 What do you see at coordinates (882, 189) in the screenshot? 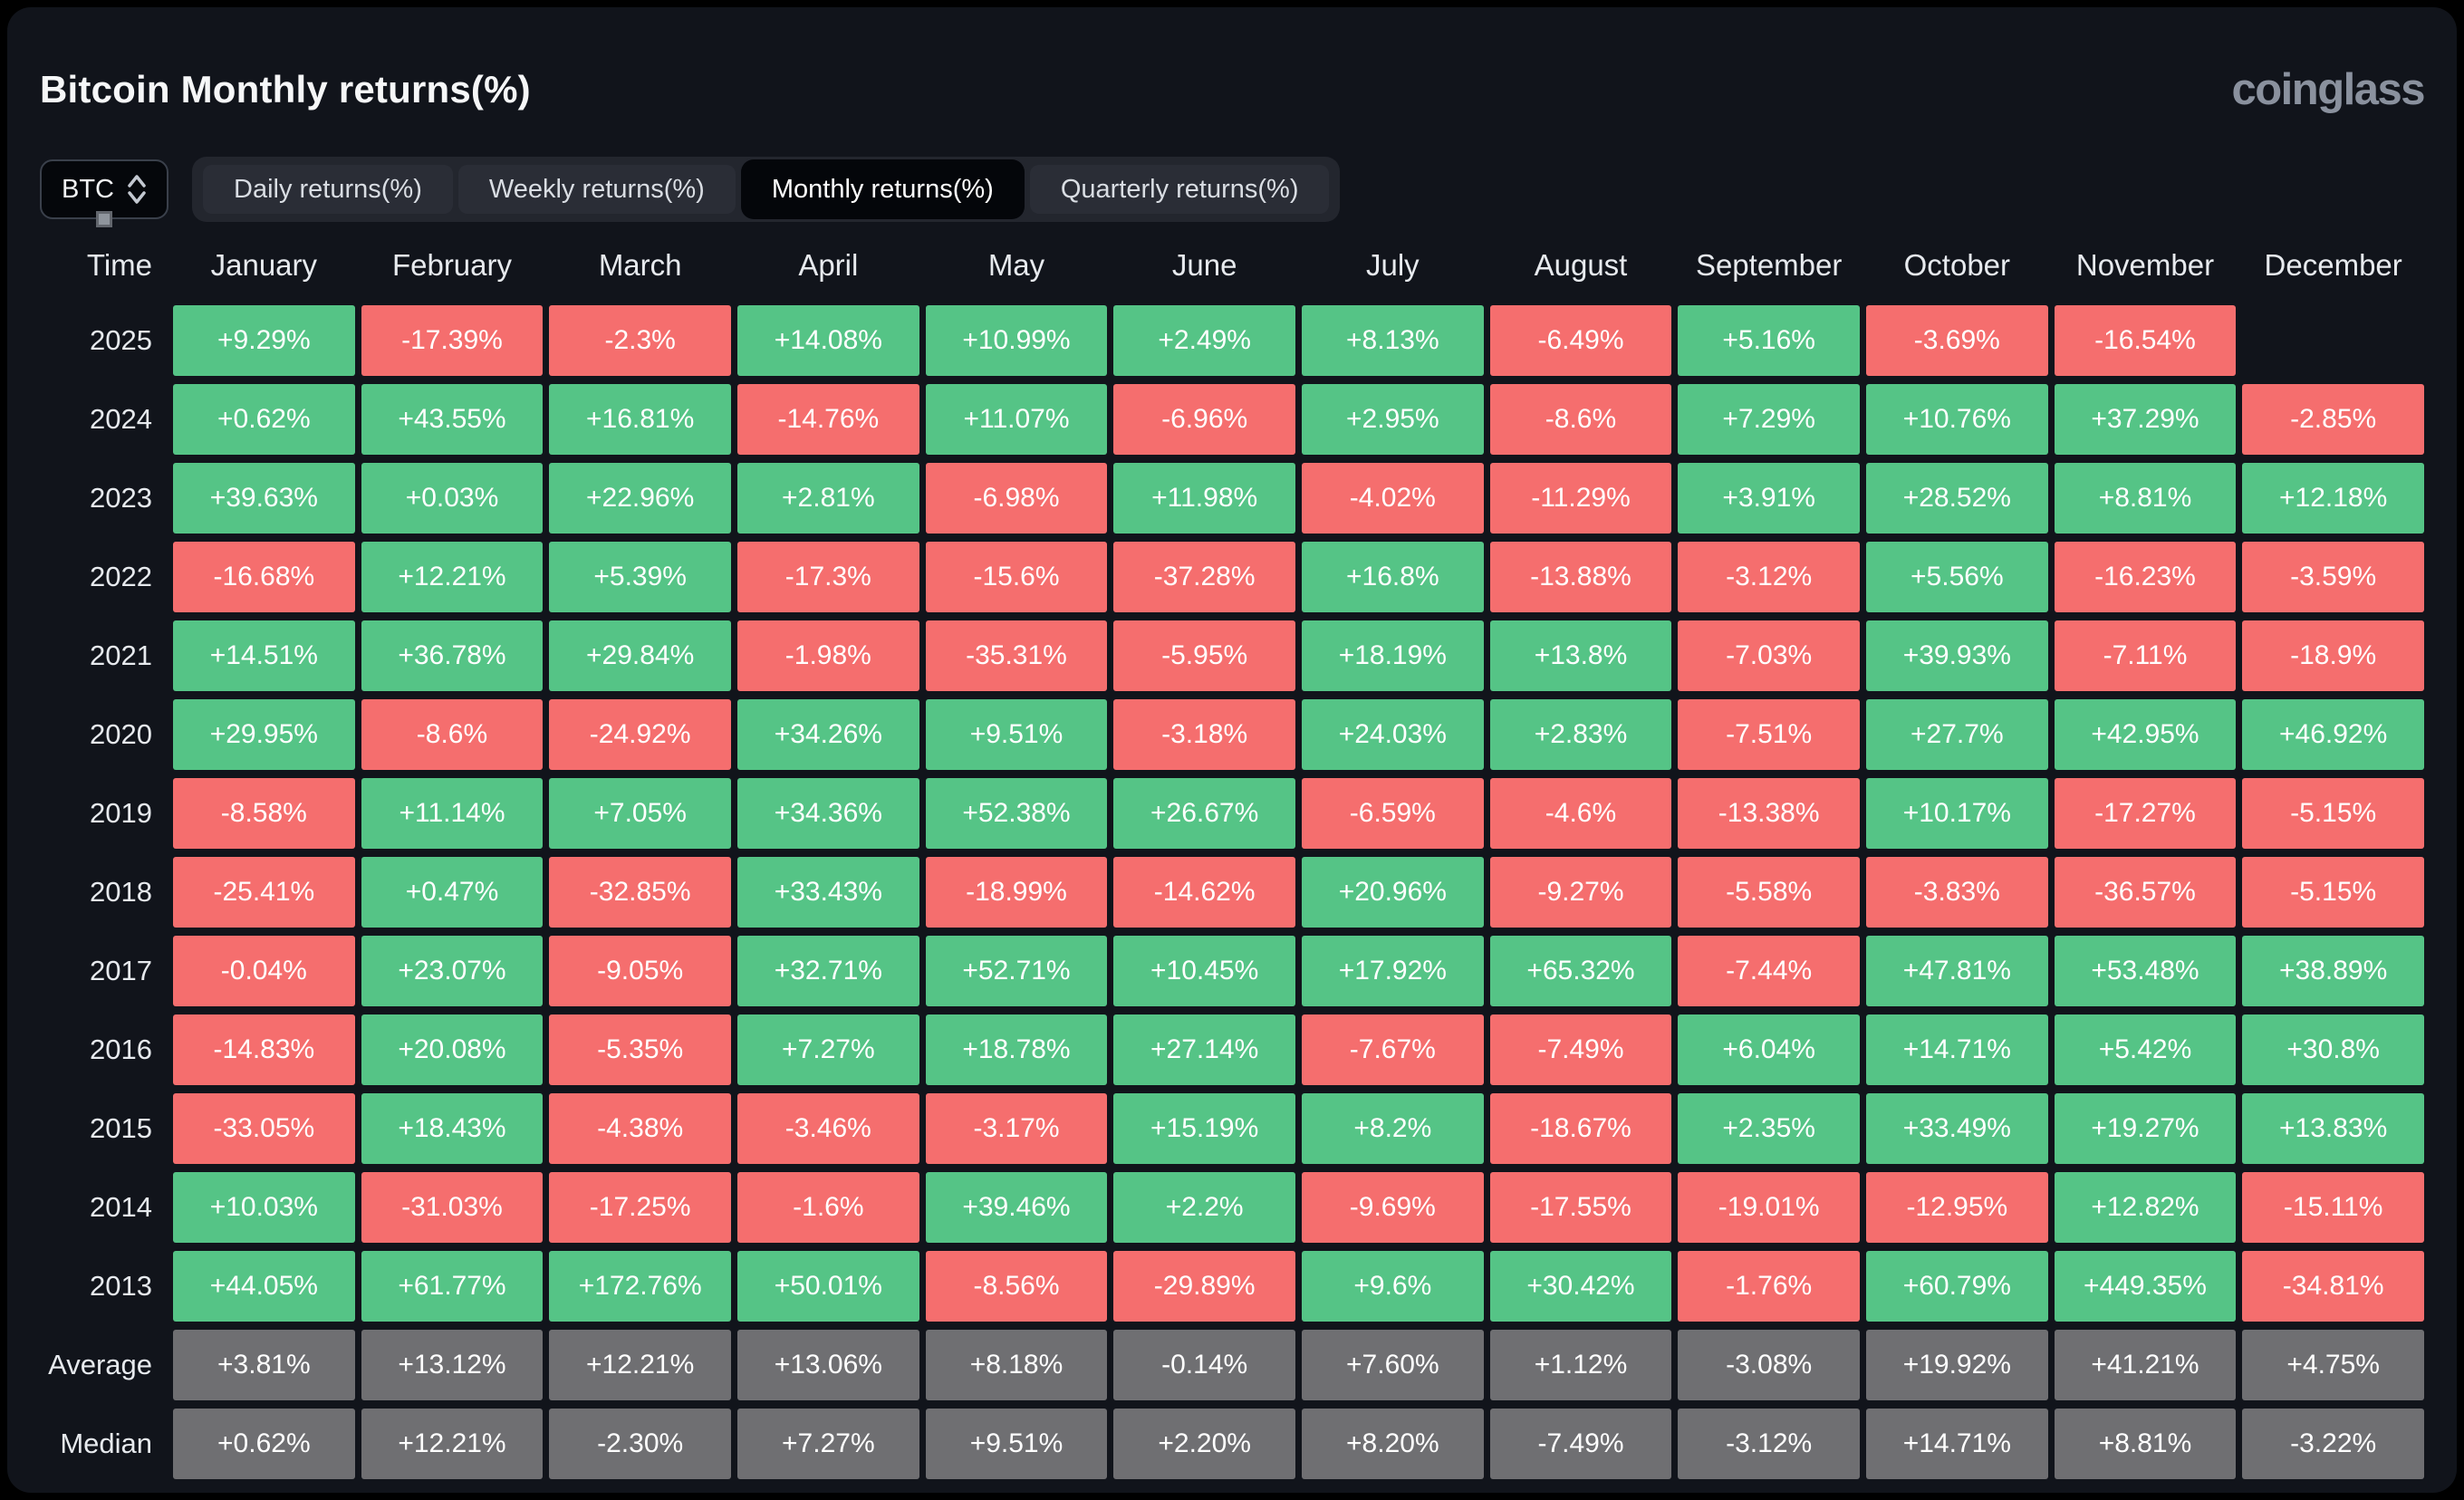
I see `tab-monthly-returns: Monthly returns(%)` at bounding box center [882, 189].